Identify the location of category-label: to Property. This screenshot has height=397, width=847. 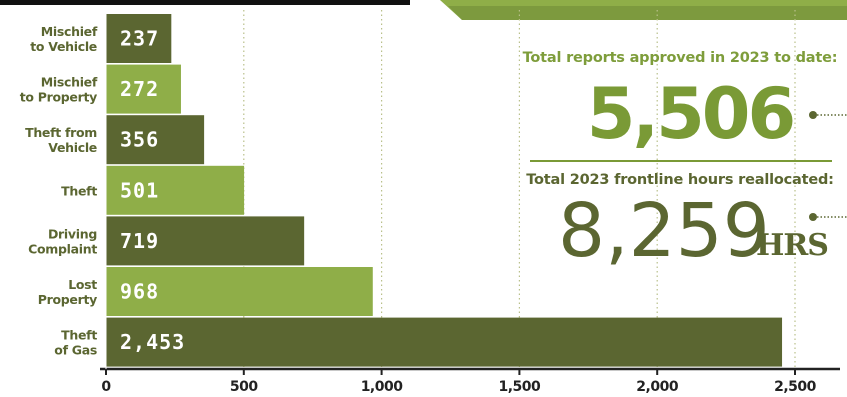
(58, 97).